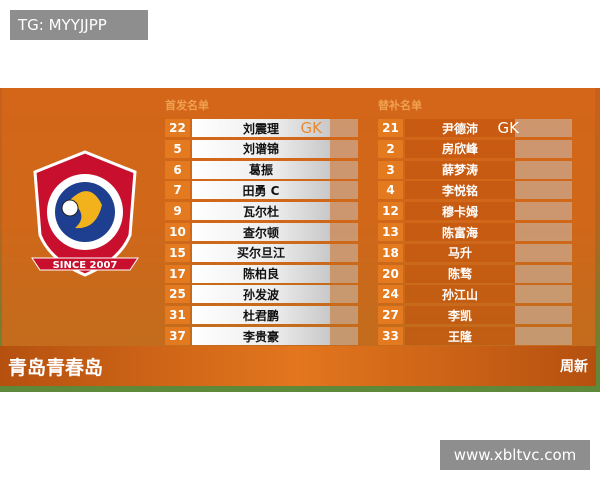 The image size is (600, 480). I want to click on player-name: 孙发波, so click(261, 294).